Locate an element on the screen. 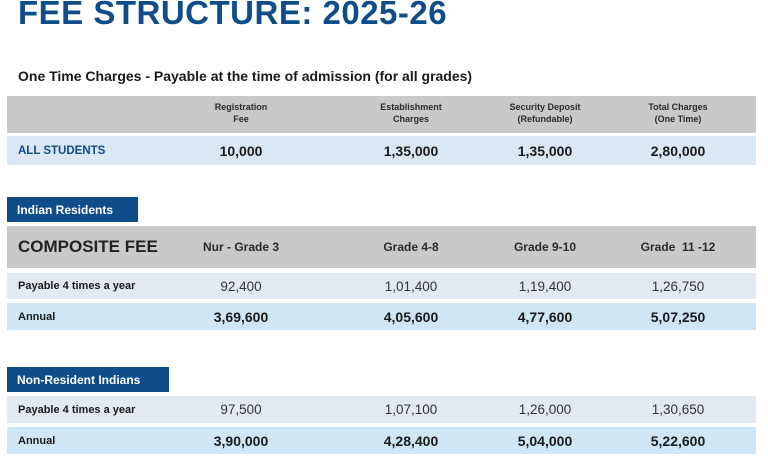 The height and width of the screenshot is (459, 768). col-registration-fee: Registration Fee is located at coordinates (241, 113).